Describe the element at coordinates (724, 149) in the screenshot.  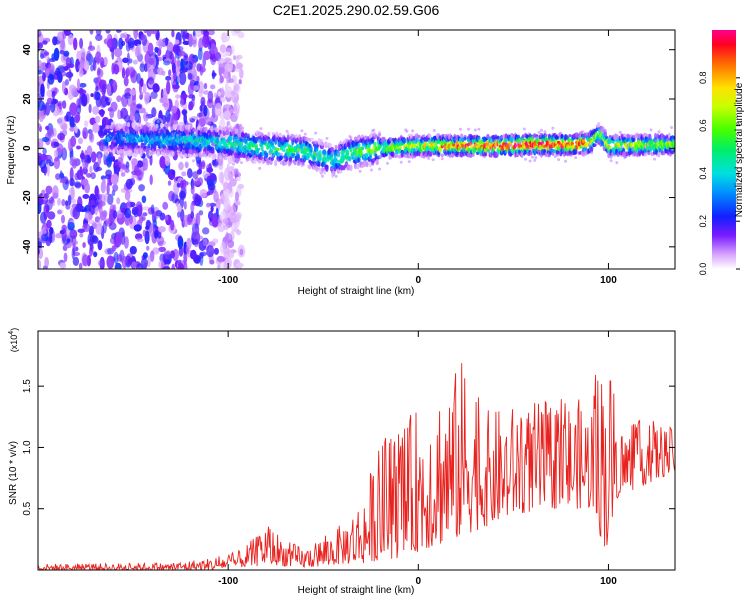
I see `colorbar-gradient` at that location.